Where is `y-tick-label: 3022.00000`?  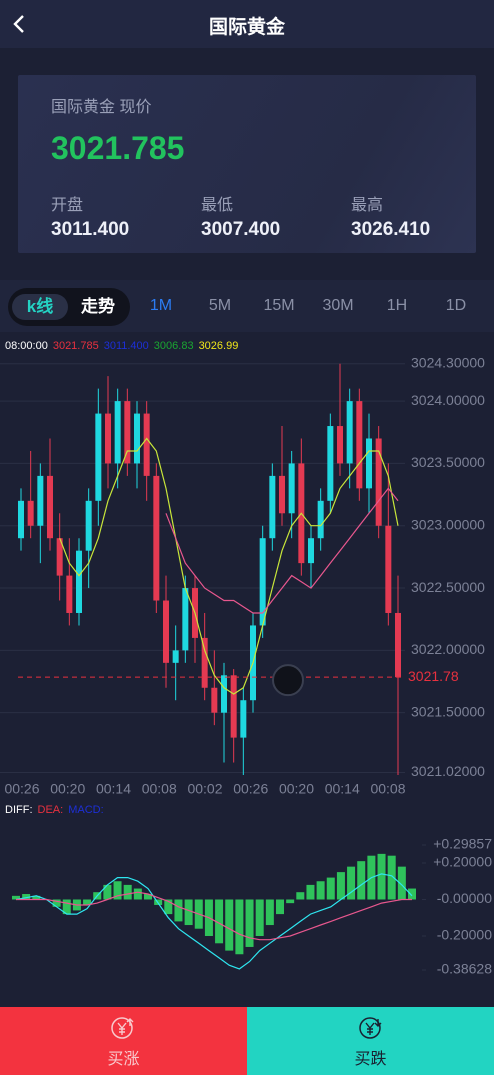 y-tick-label: 3022.00000 is located at coordinates (448, 649).